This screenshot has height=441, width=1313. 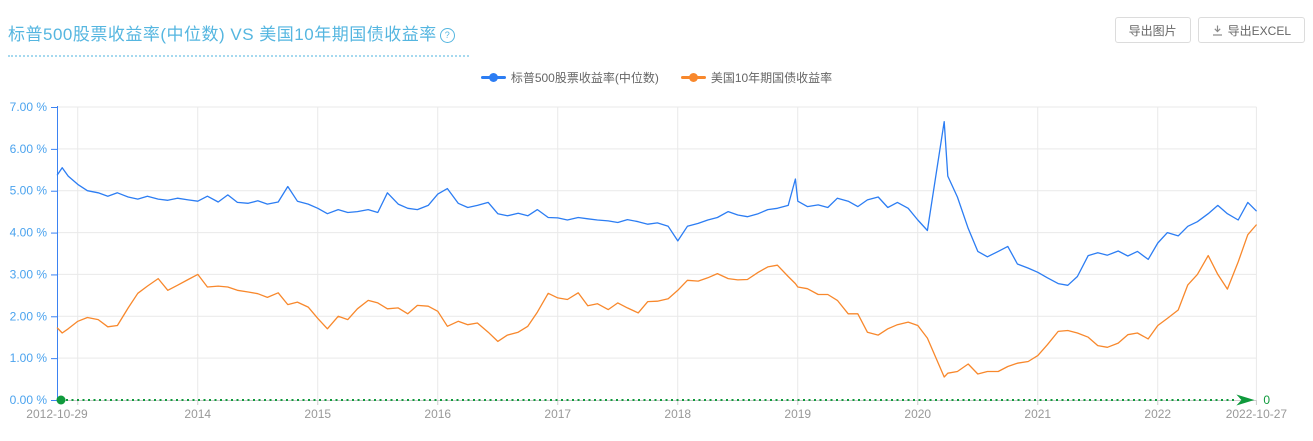 What do you see at coordinates (197, 414) in the screenshot?
I see `x-axis-label: 2014` at bounding box center [197, 414].